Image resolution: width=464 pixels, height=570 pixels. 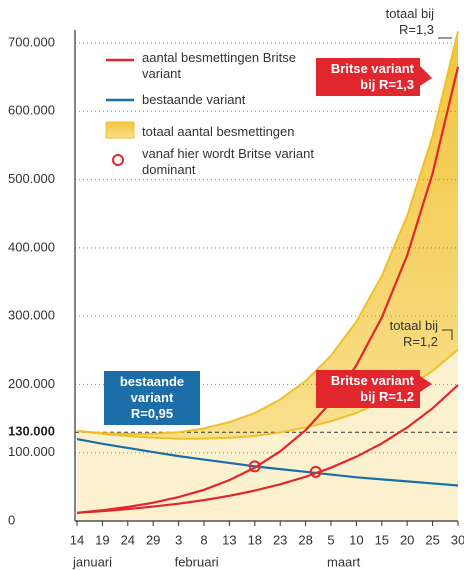 What do you see at coordinates (457, 539) in the screenshot?
I see `x-tick-label: 30` at bounding box center [457, 539].